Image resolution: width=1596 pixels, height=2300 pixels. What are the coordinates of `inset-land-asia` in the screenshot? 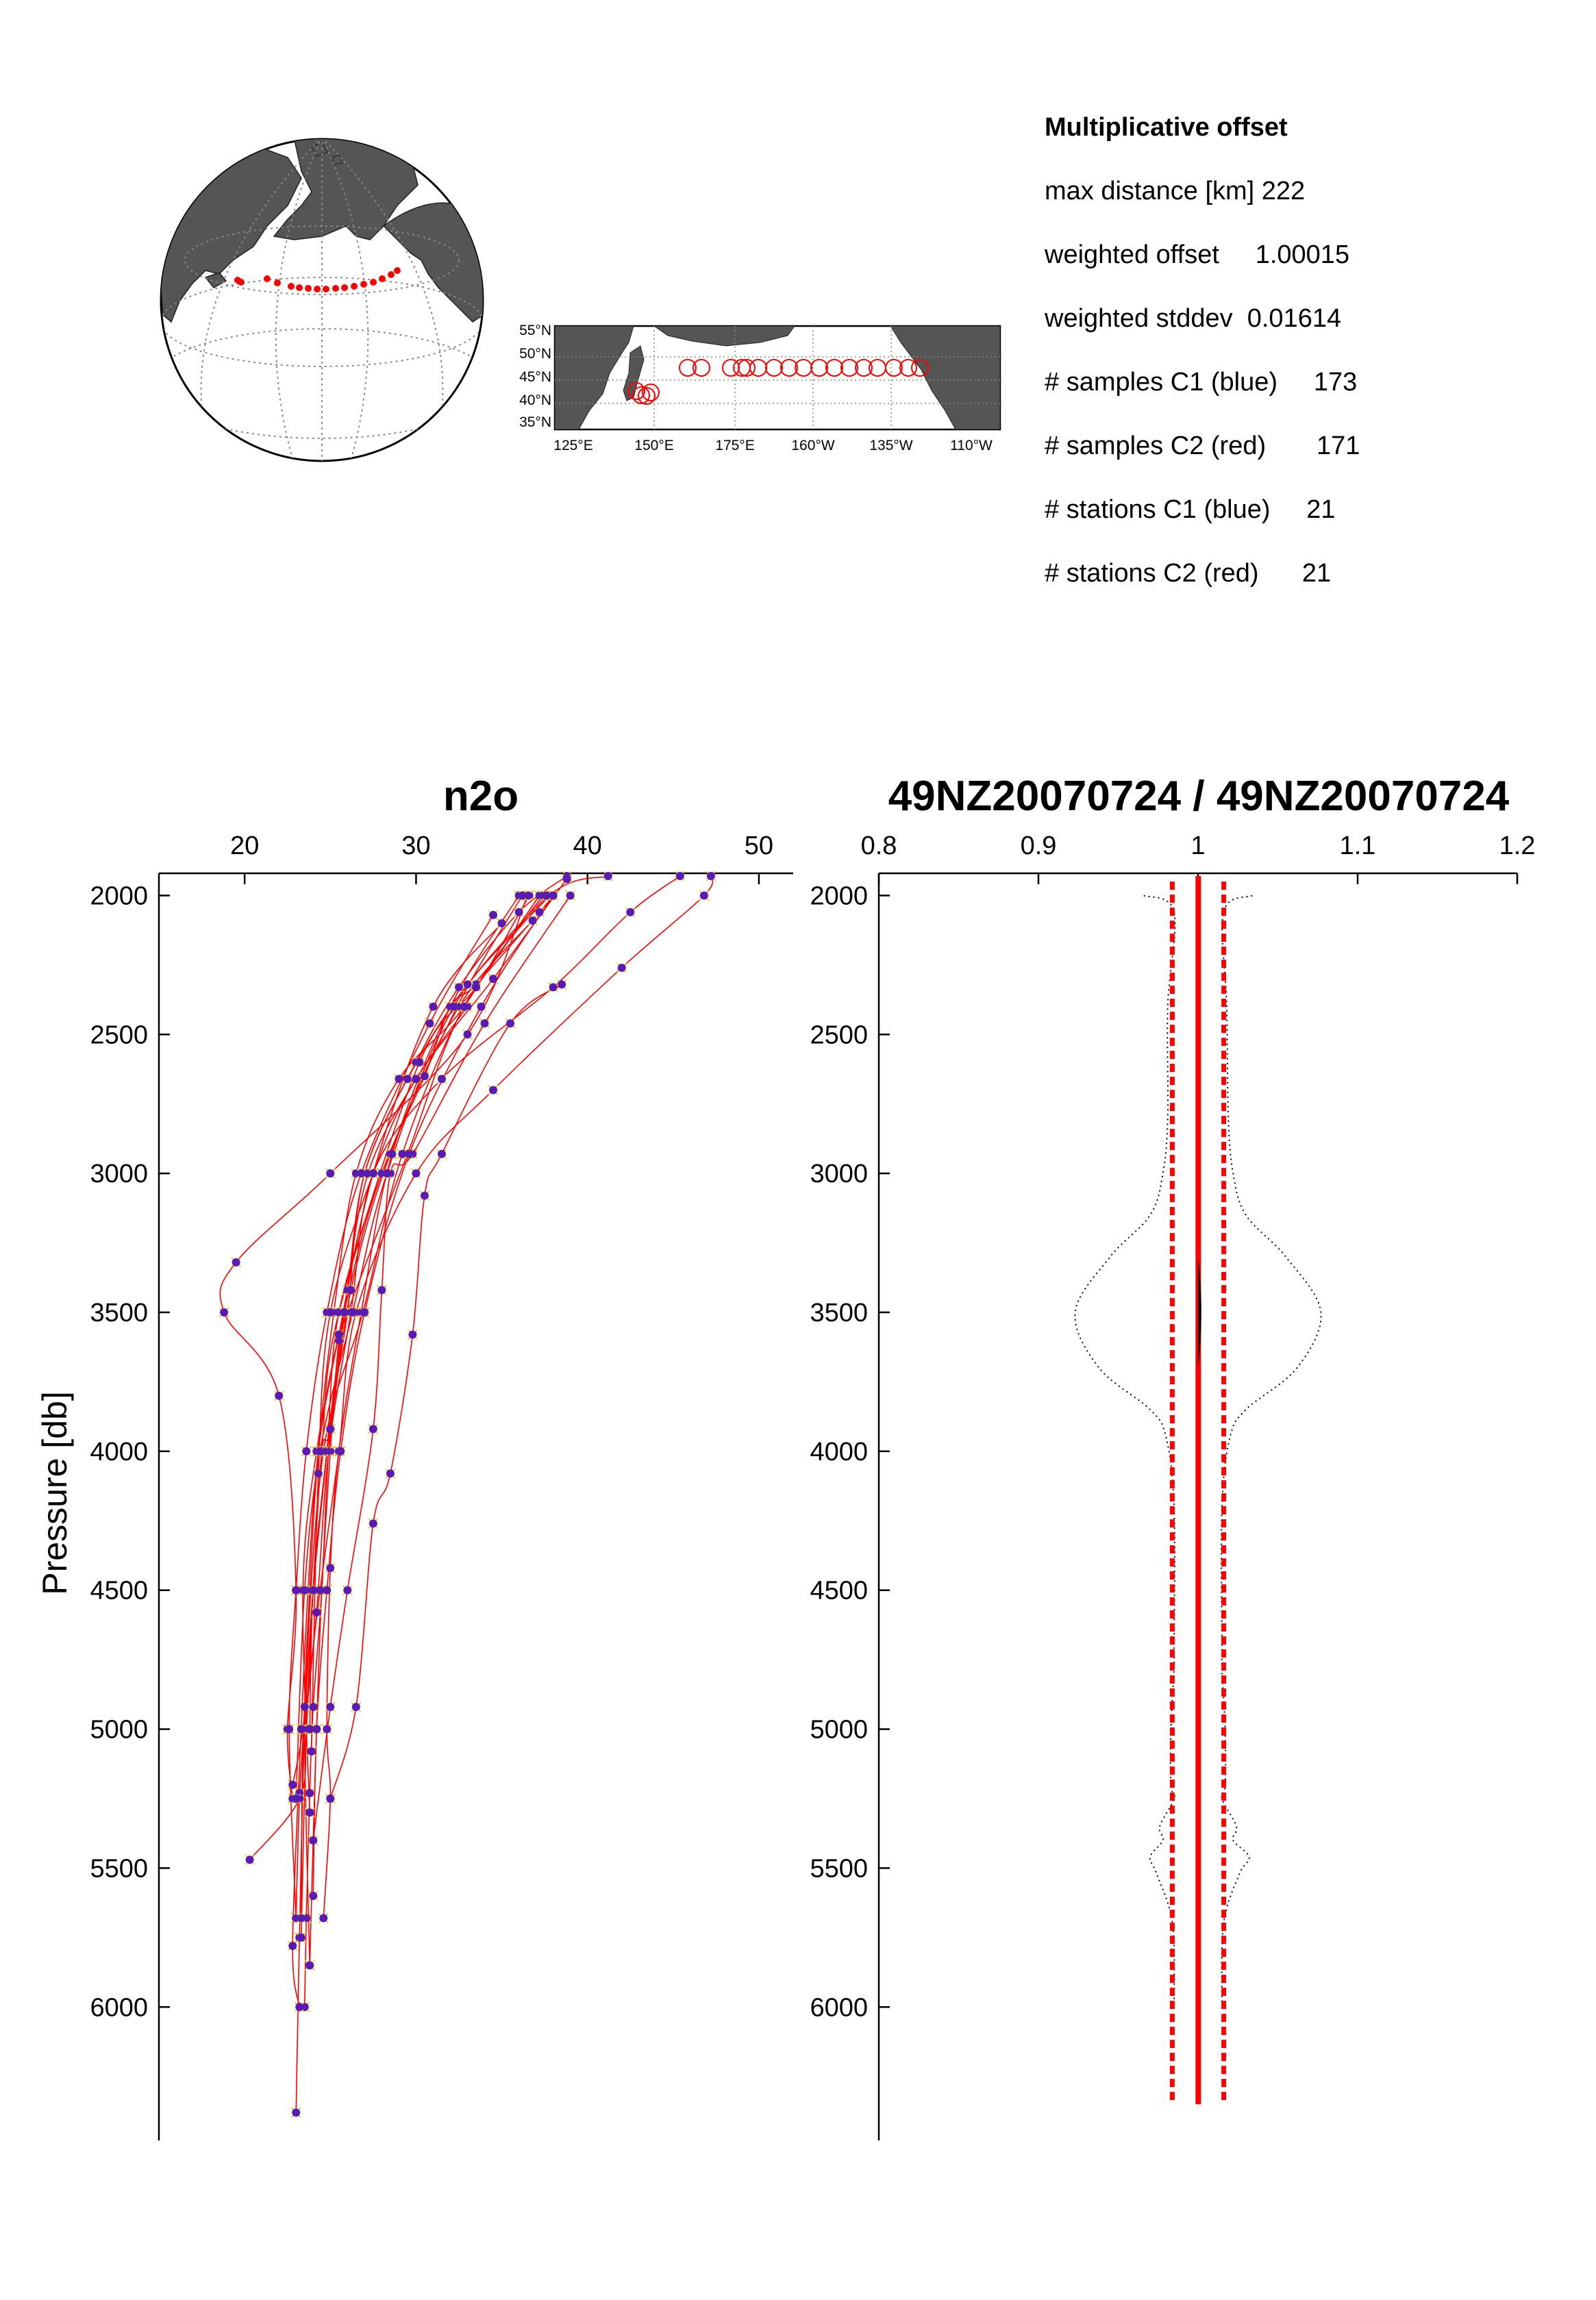 It's located at (594, 377).